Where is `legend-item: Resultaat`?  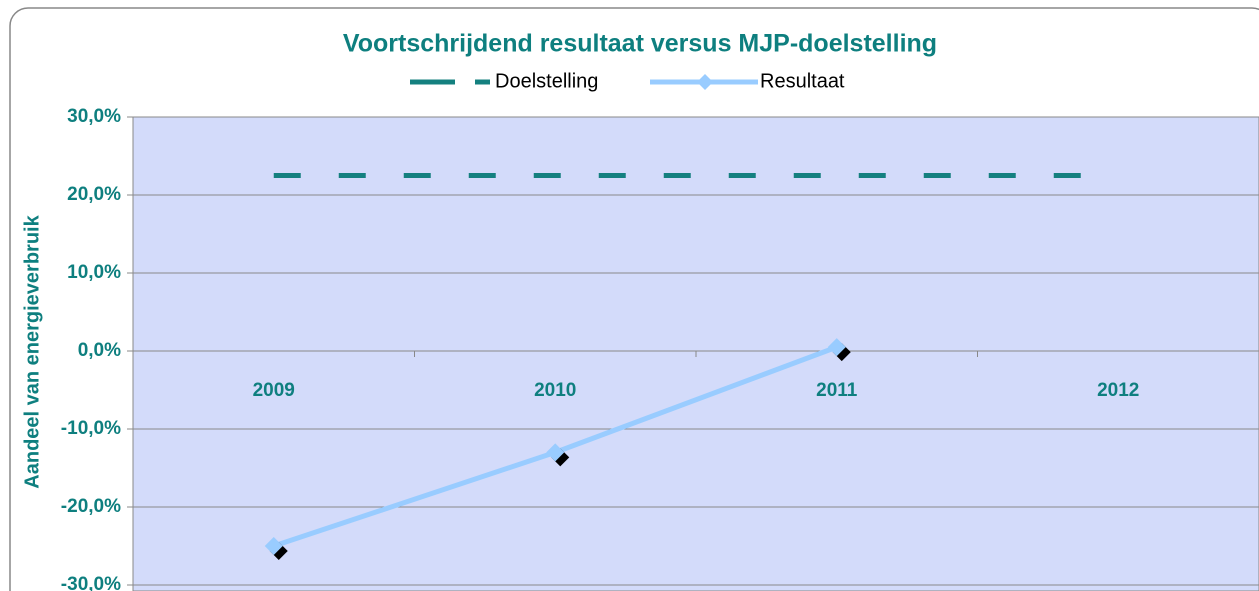 legend-item: Resultaat is located at coordinates (747, 81).